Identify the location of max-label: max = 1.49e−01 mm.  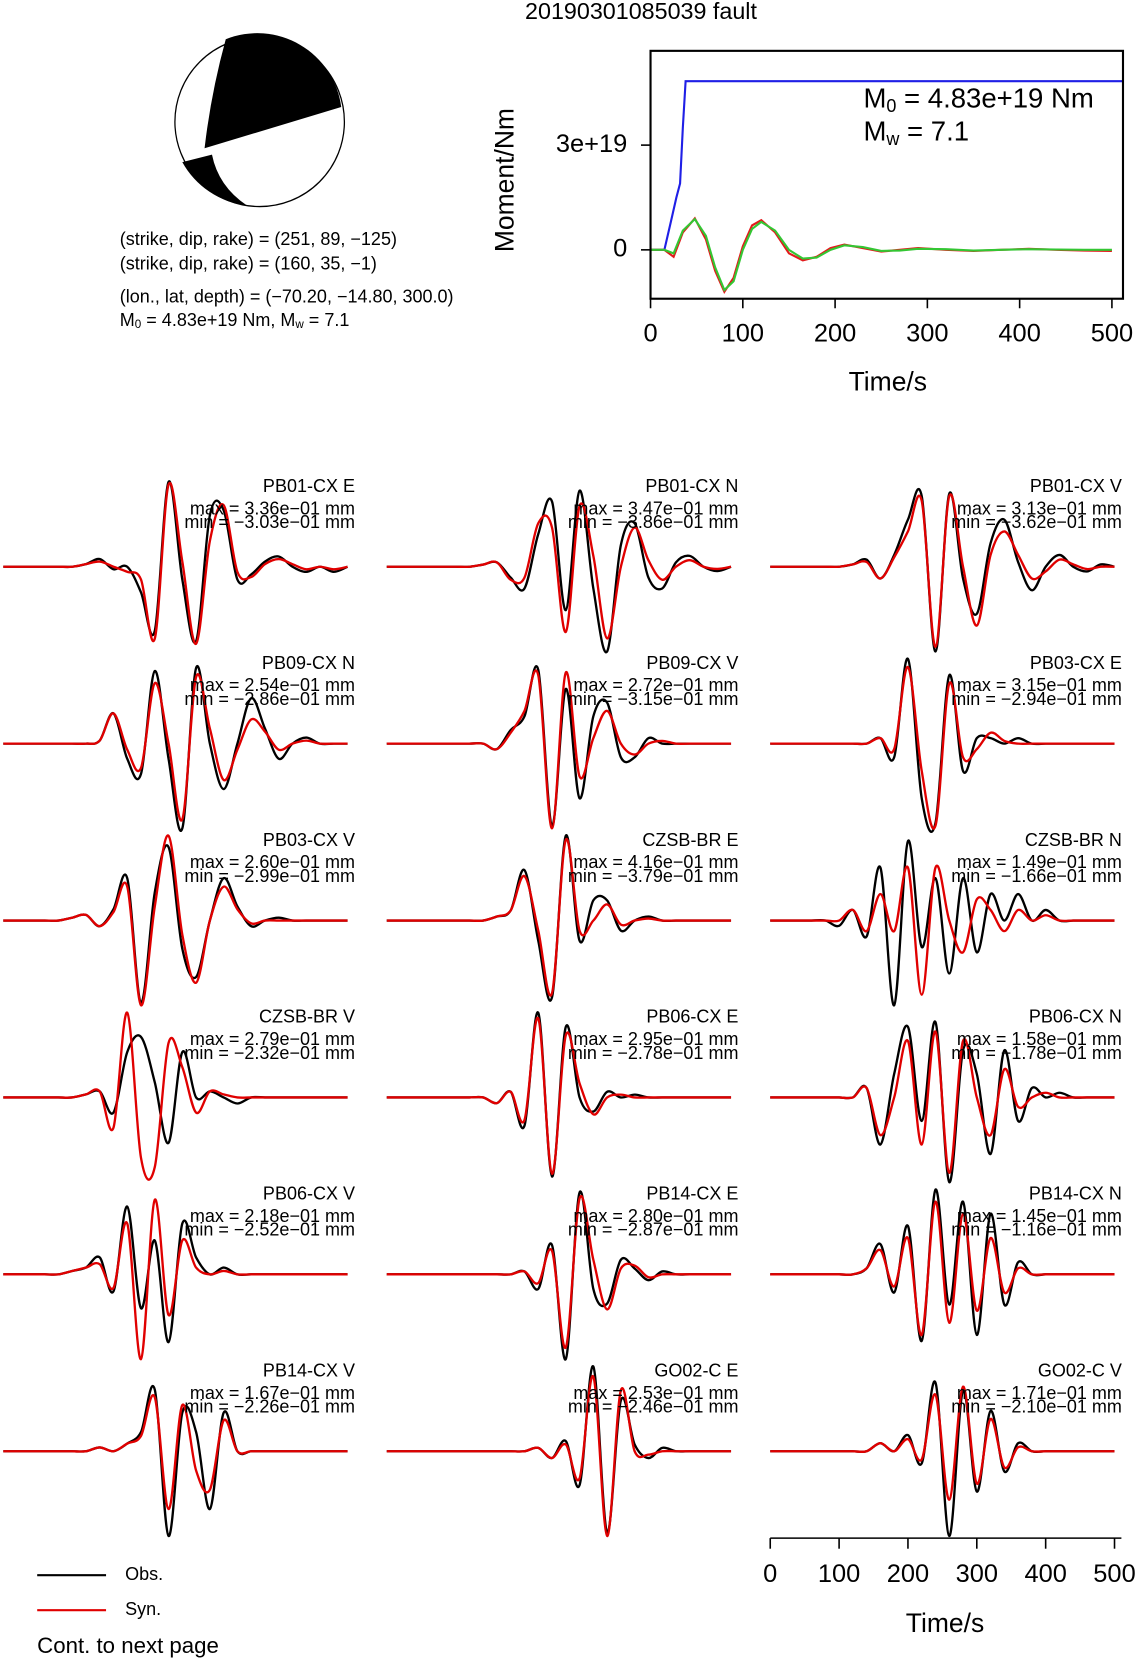
(1039, 862).